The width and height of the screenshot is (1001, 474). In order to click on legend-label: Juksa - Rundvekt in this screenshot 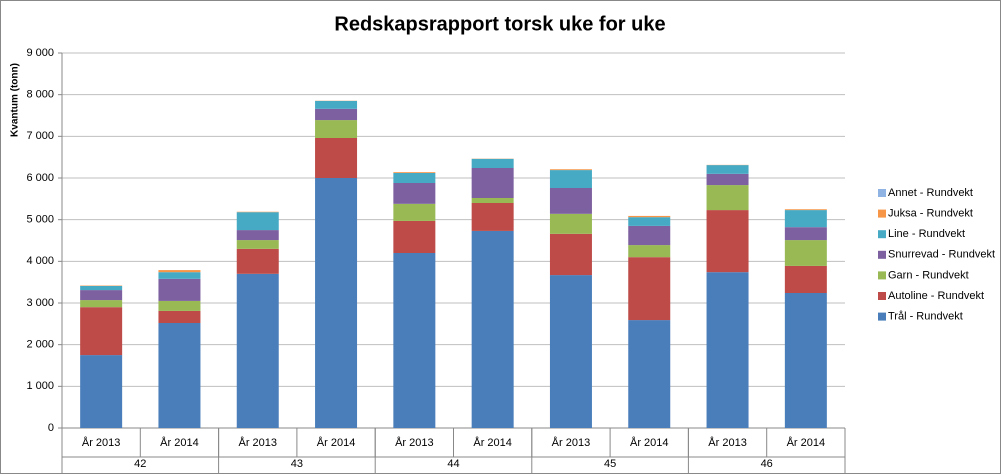, I will do `click(930, 214)`.